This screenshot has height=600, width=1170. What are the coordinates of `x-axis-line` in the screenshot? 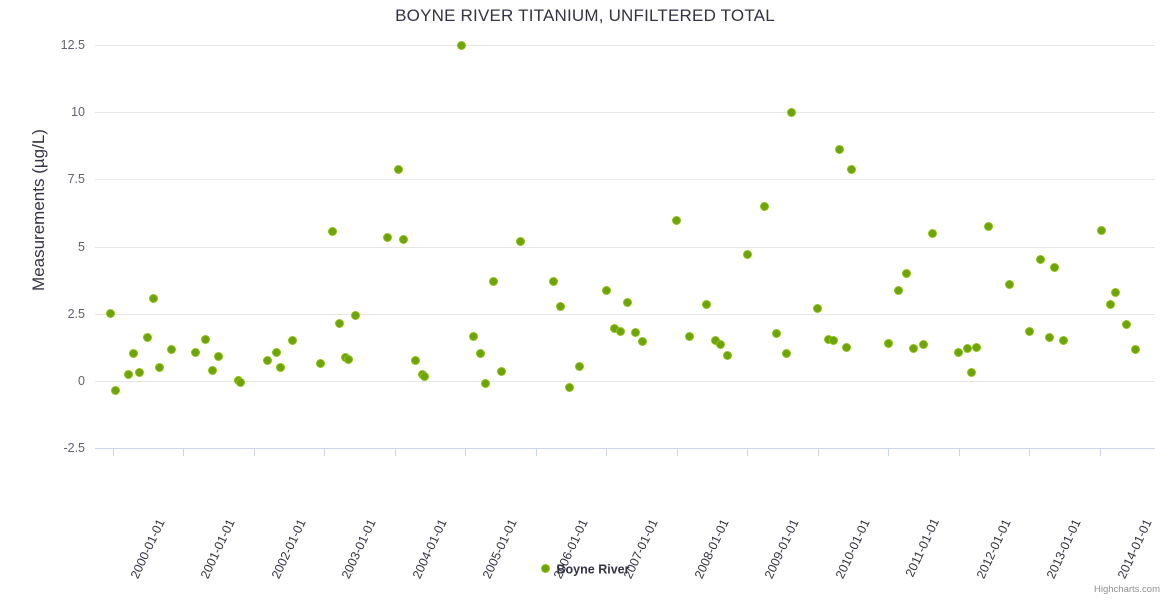 It's located at (625, 448).